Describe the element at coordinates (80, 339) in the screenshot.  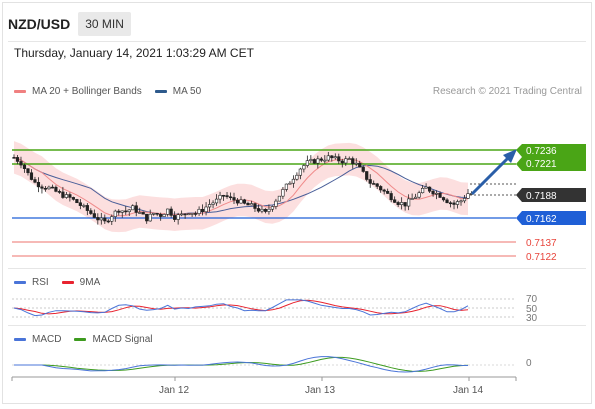
I see `macd-signal-swatch-icon` at that location.